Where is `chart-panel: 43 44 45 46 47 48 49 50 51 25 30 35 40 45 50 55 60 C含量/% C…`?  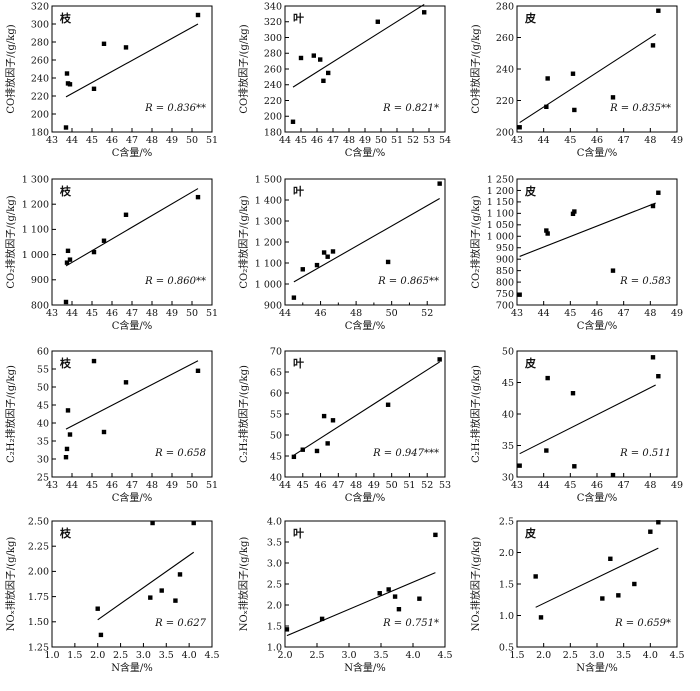 chart-panel: 43 44 45 46 47 48 49 50 51 25 30 35 40 45 50 55 60 C含量/% C… is located at coordinates (111, 425).